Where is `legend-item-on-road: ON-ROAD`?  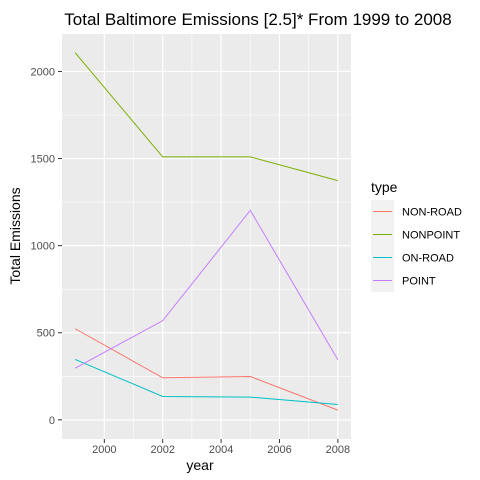
legend-item-on-road: ON-ROAD is located at coordinates (412, 257).